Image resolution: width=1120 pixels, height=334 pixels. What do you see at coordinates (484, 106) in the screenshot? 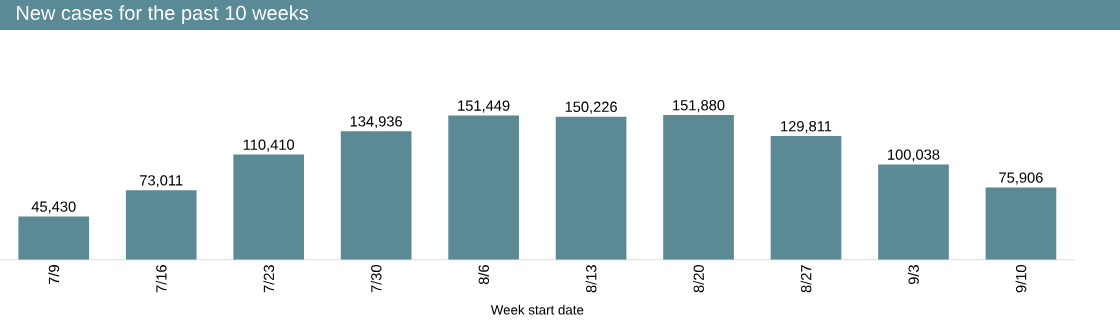
I see `data-label: 151,449` at bounding box center [484, 106].